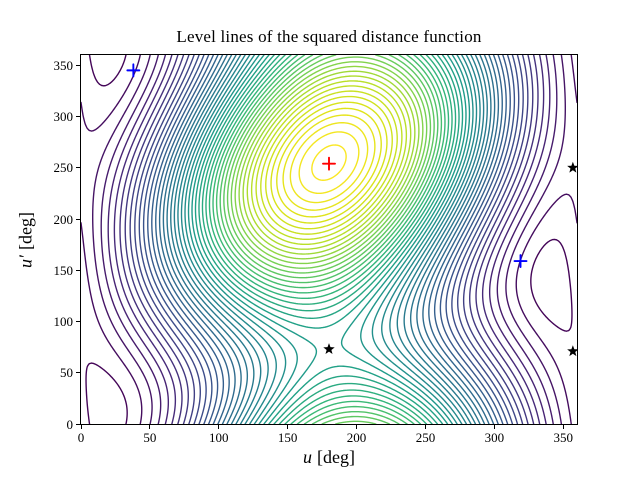  I want to click on y-tick-label: 50, so click(66, 373).